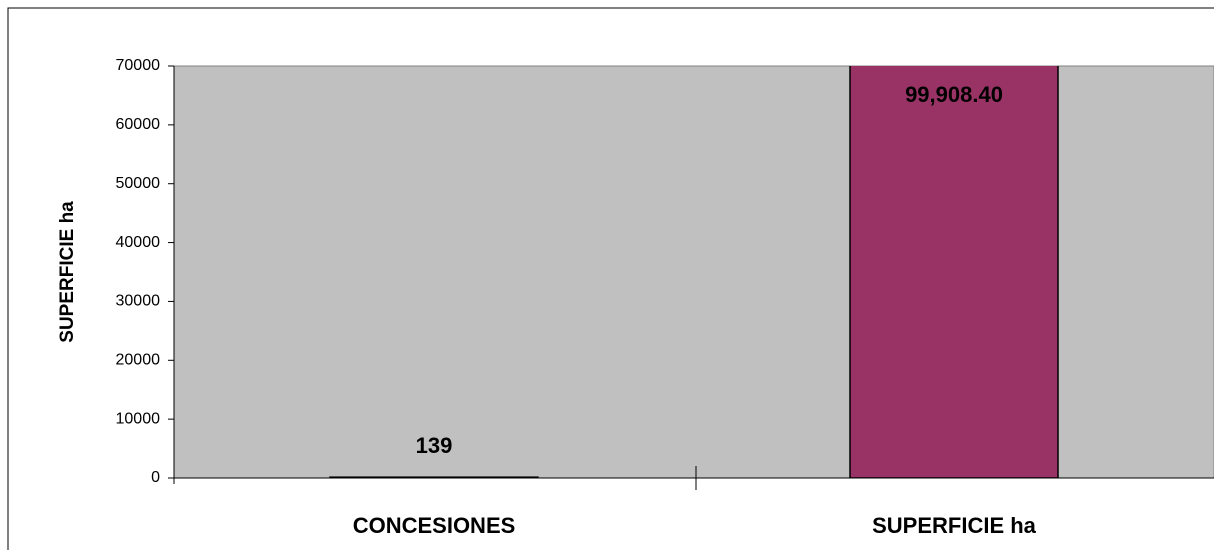  What do you see at coordinates (67, 272) in the screenshot?
I see `y-axis-label: SUPERFICIE ha` at bounding box center [67, 272].